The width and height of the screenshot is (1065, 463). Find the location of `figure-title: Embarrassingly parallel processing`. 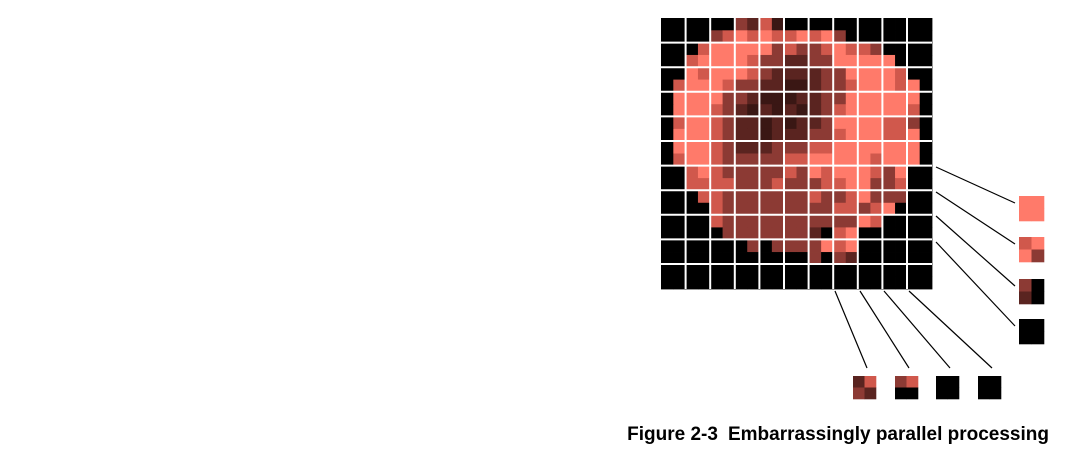

figure-title: Embarrassingly parallel processing is located at coordinates (888, 434).